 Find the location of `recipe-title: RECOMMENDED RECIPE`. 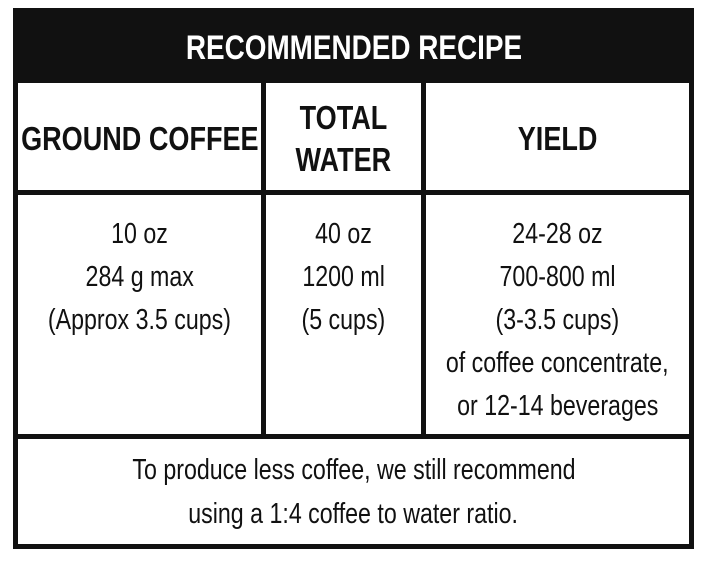

recipe-title: RECOMMENDED RECIPE is located at coordinates (353, 47).